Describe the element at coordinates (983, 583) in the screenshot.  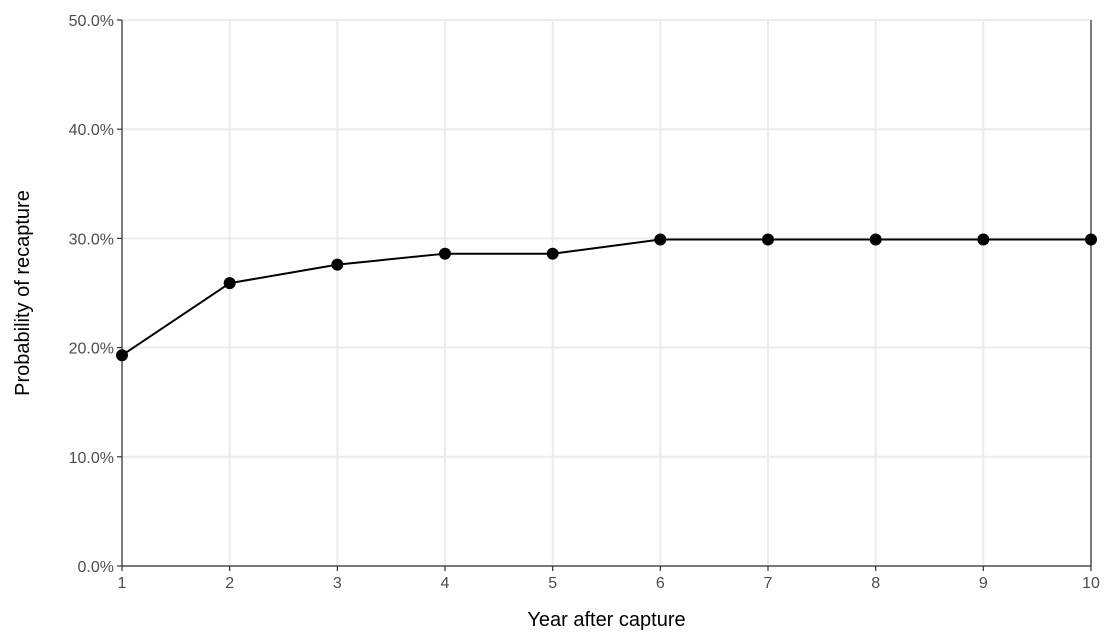
I see `x-tick-label: 9` at that location.